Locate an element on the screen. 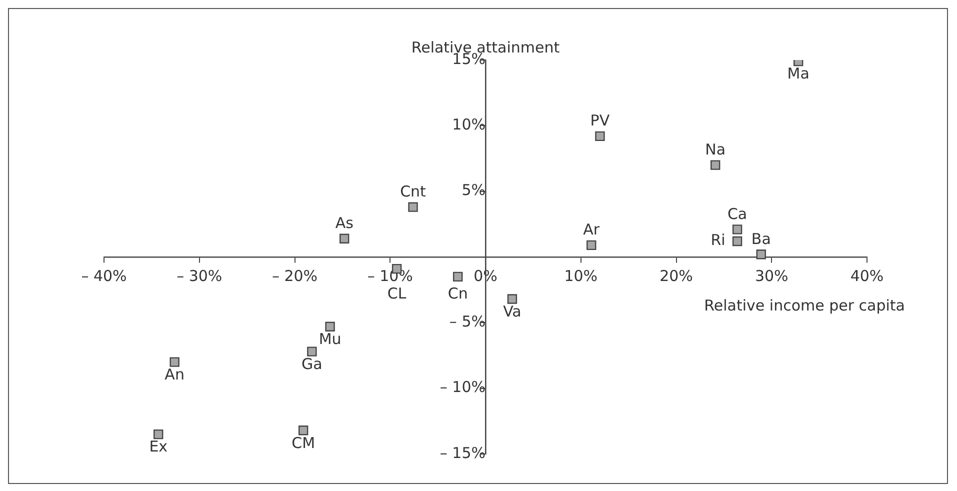  y-tick-label: 5% is located at coordinates (474, 190).